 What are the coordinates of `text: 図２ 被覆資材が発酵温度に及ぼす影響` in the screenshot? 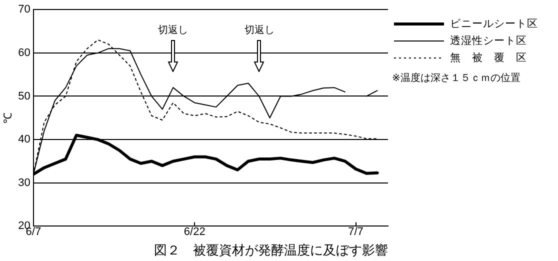 It's located at (271, 250).